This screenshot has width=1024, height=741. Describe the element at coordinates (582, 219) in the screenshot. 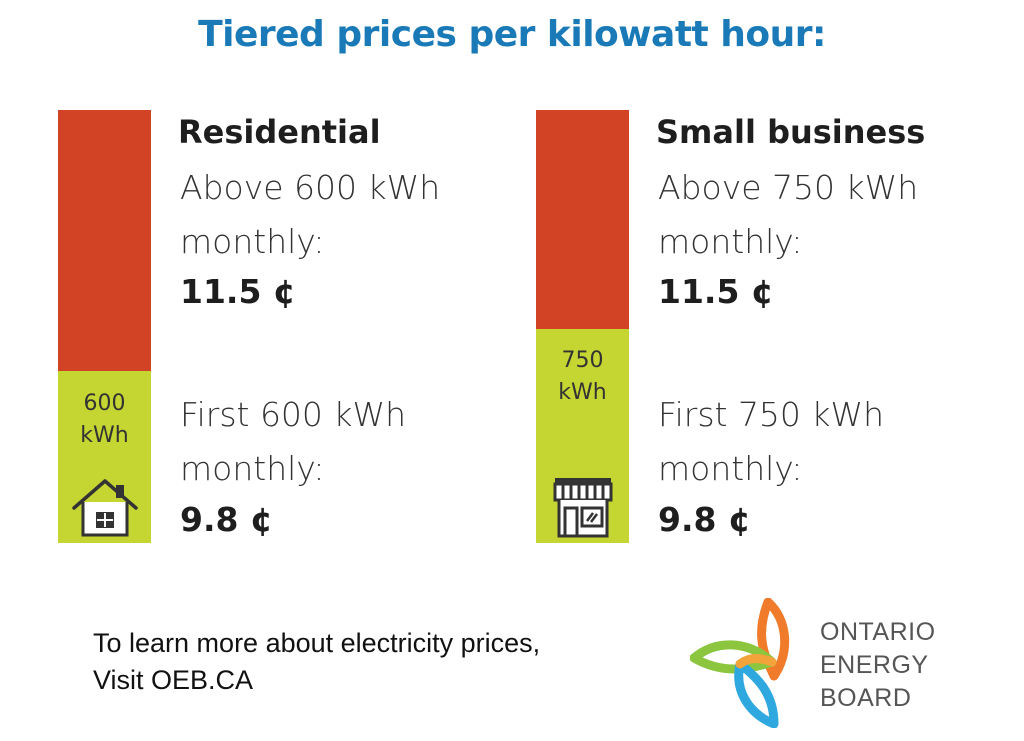

I see `small-business-upper-tier` at that location.